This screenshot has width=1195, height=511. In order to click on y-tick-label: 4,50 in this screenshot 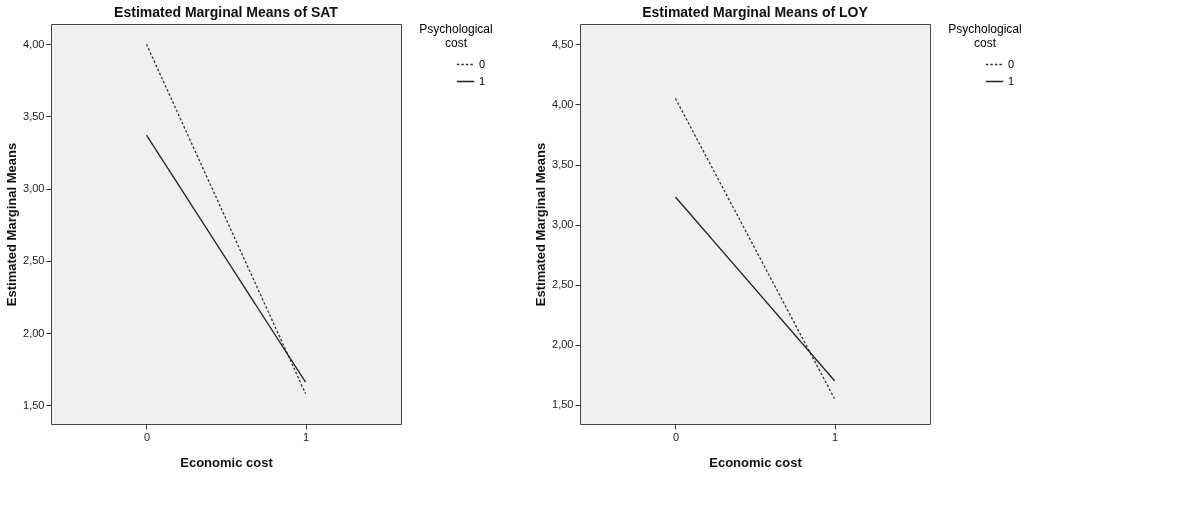, I will do `click(563, 43)`.